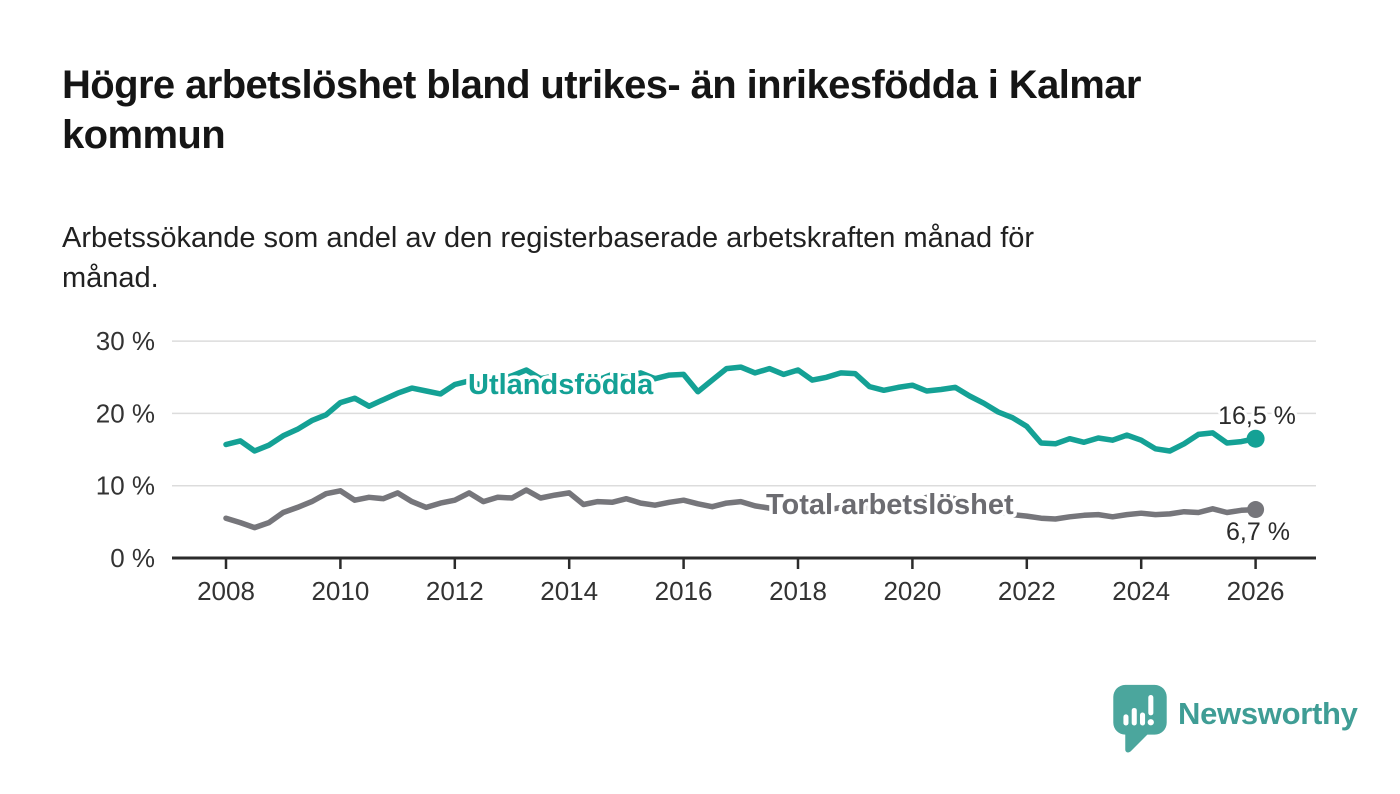 The image size is (1400, 794). Describe the element at coordinates (144, 135) in the screenshot. I see `page-title-line-2: kommun` at that location.